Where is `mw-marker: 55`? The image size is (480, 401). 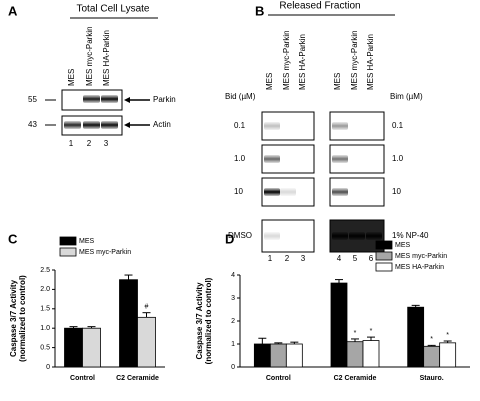 mw-marker: 55 is located at coordinates (32, 99).